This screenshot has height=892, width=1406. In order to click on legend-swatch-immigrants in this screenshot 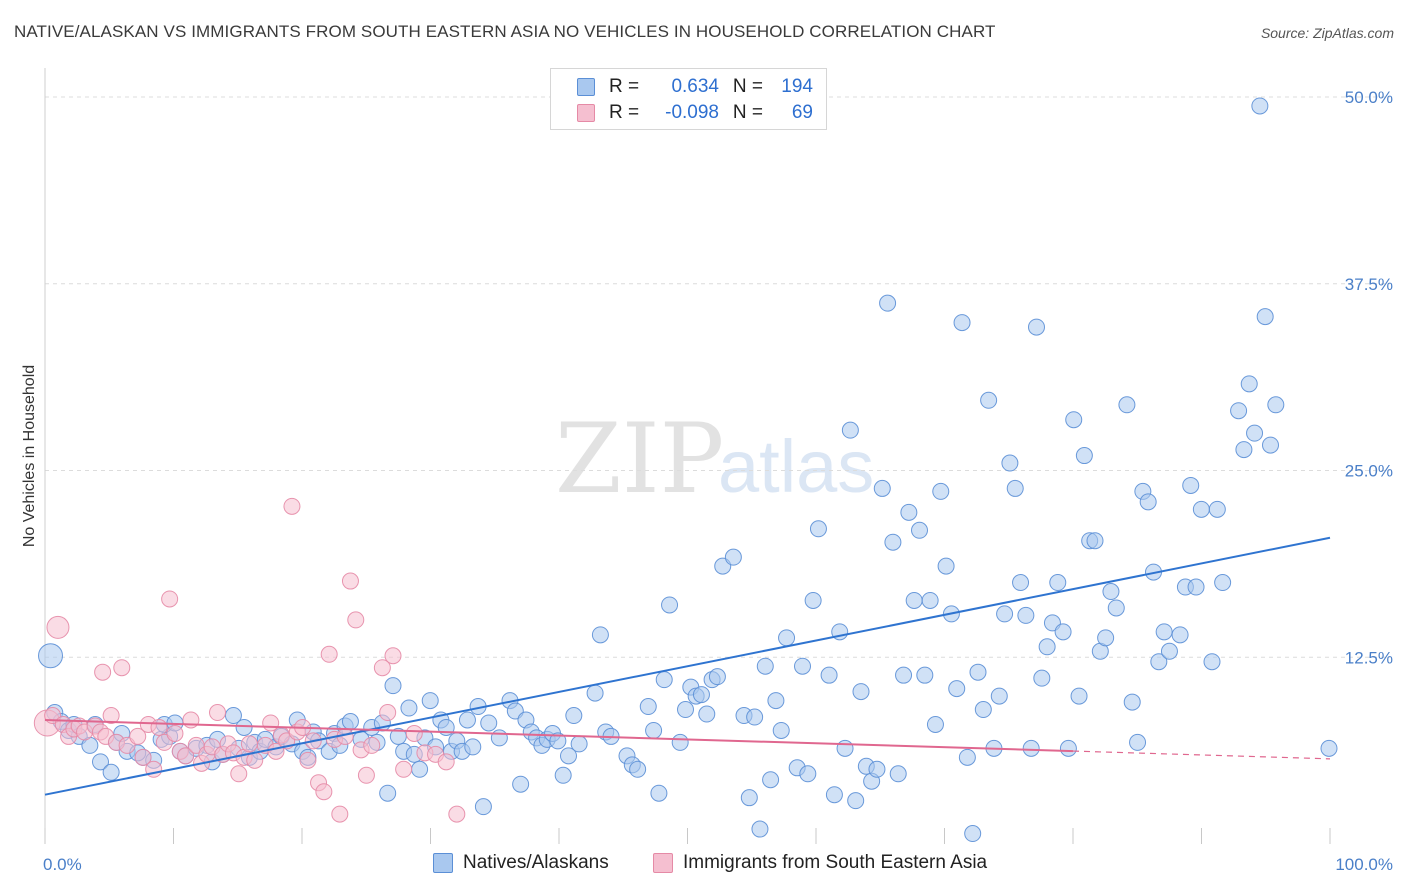, I will do `click(586, 113)`.